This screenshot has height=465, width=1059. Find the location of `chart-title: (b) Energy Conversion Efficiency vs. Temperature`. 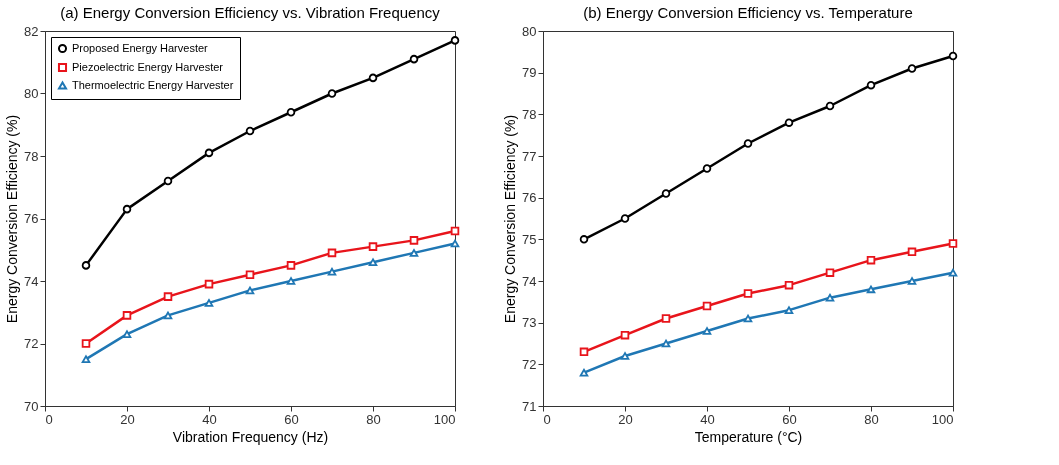

chart-title: (b) Energy Conversion Efficiency vs. Temperature is located at coordinates (748, 12).